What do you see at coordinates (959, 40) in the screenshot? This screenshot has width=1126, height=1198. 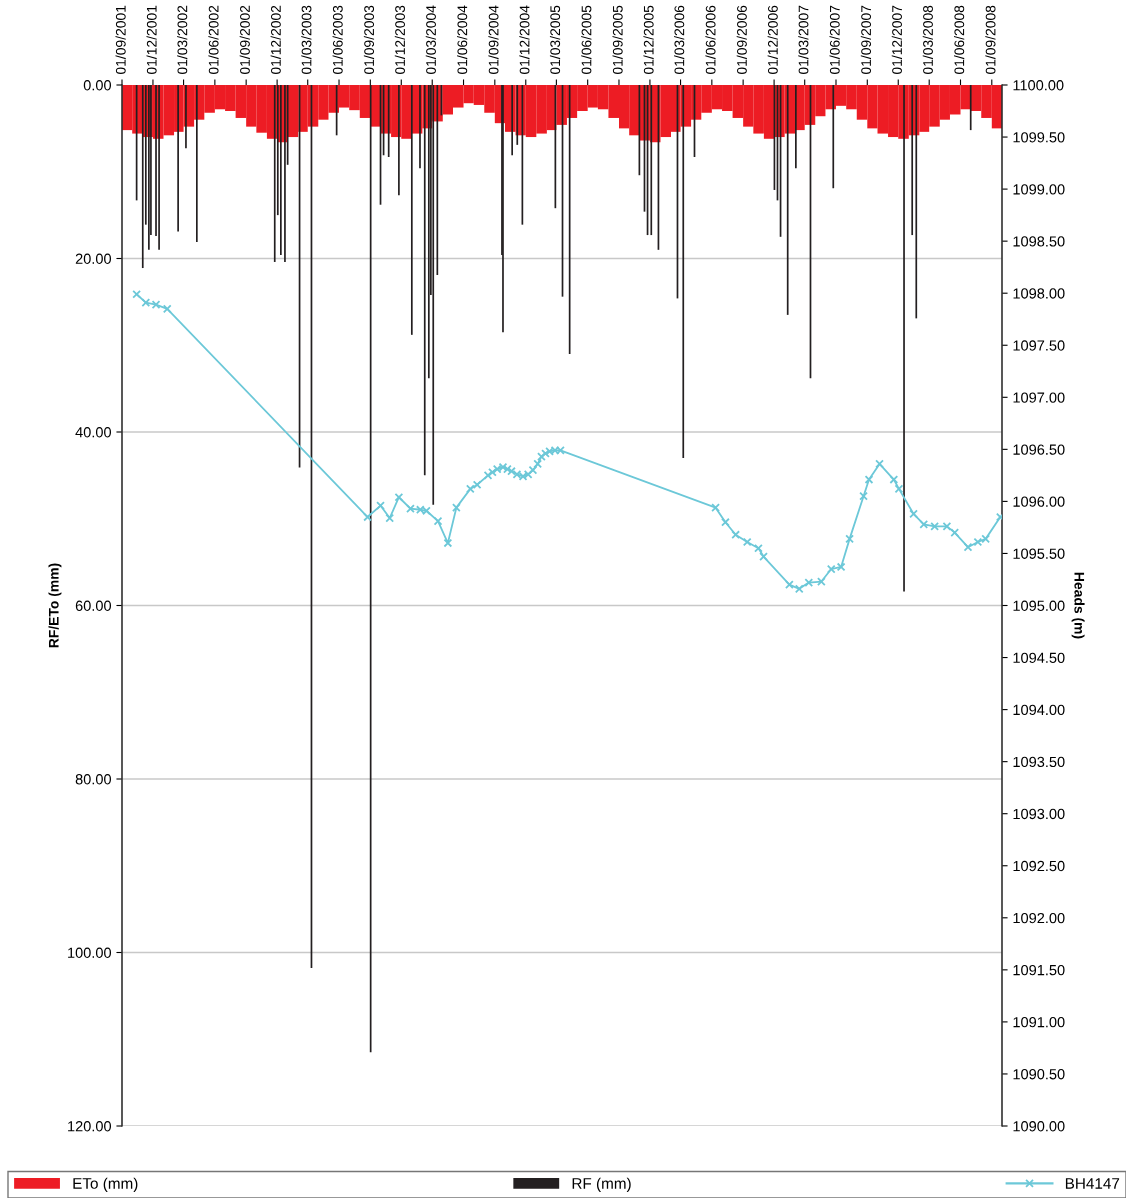 I see `x-tick-label: 01/06/2008` at bounding box center [959, 40].